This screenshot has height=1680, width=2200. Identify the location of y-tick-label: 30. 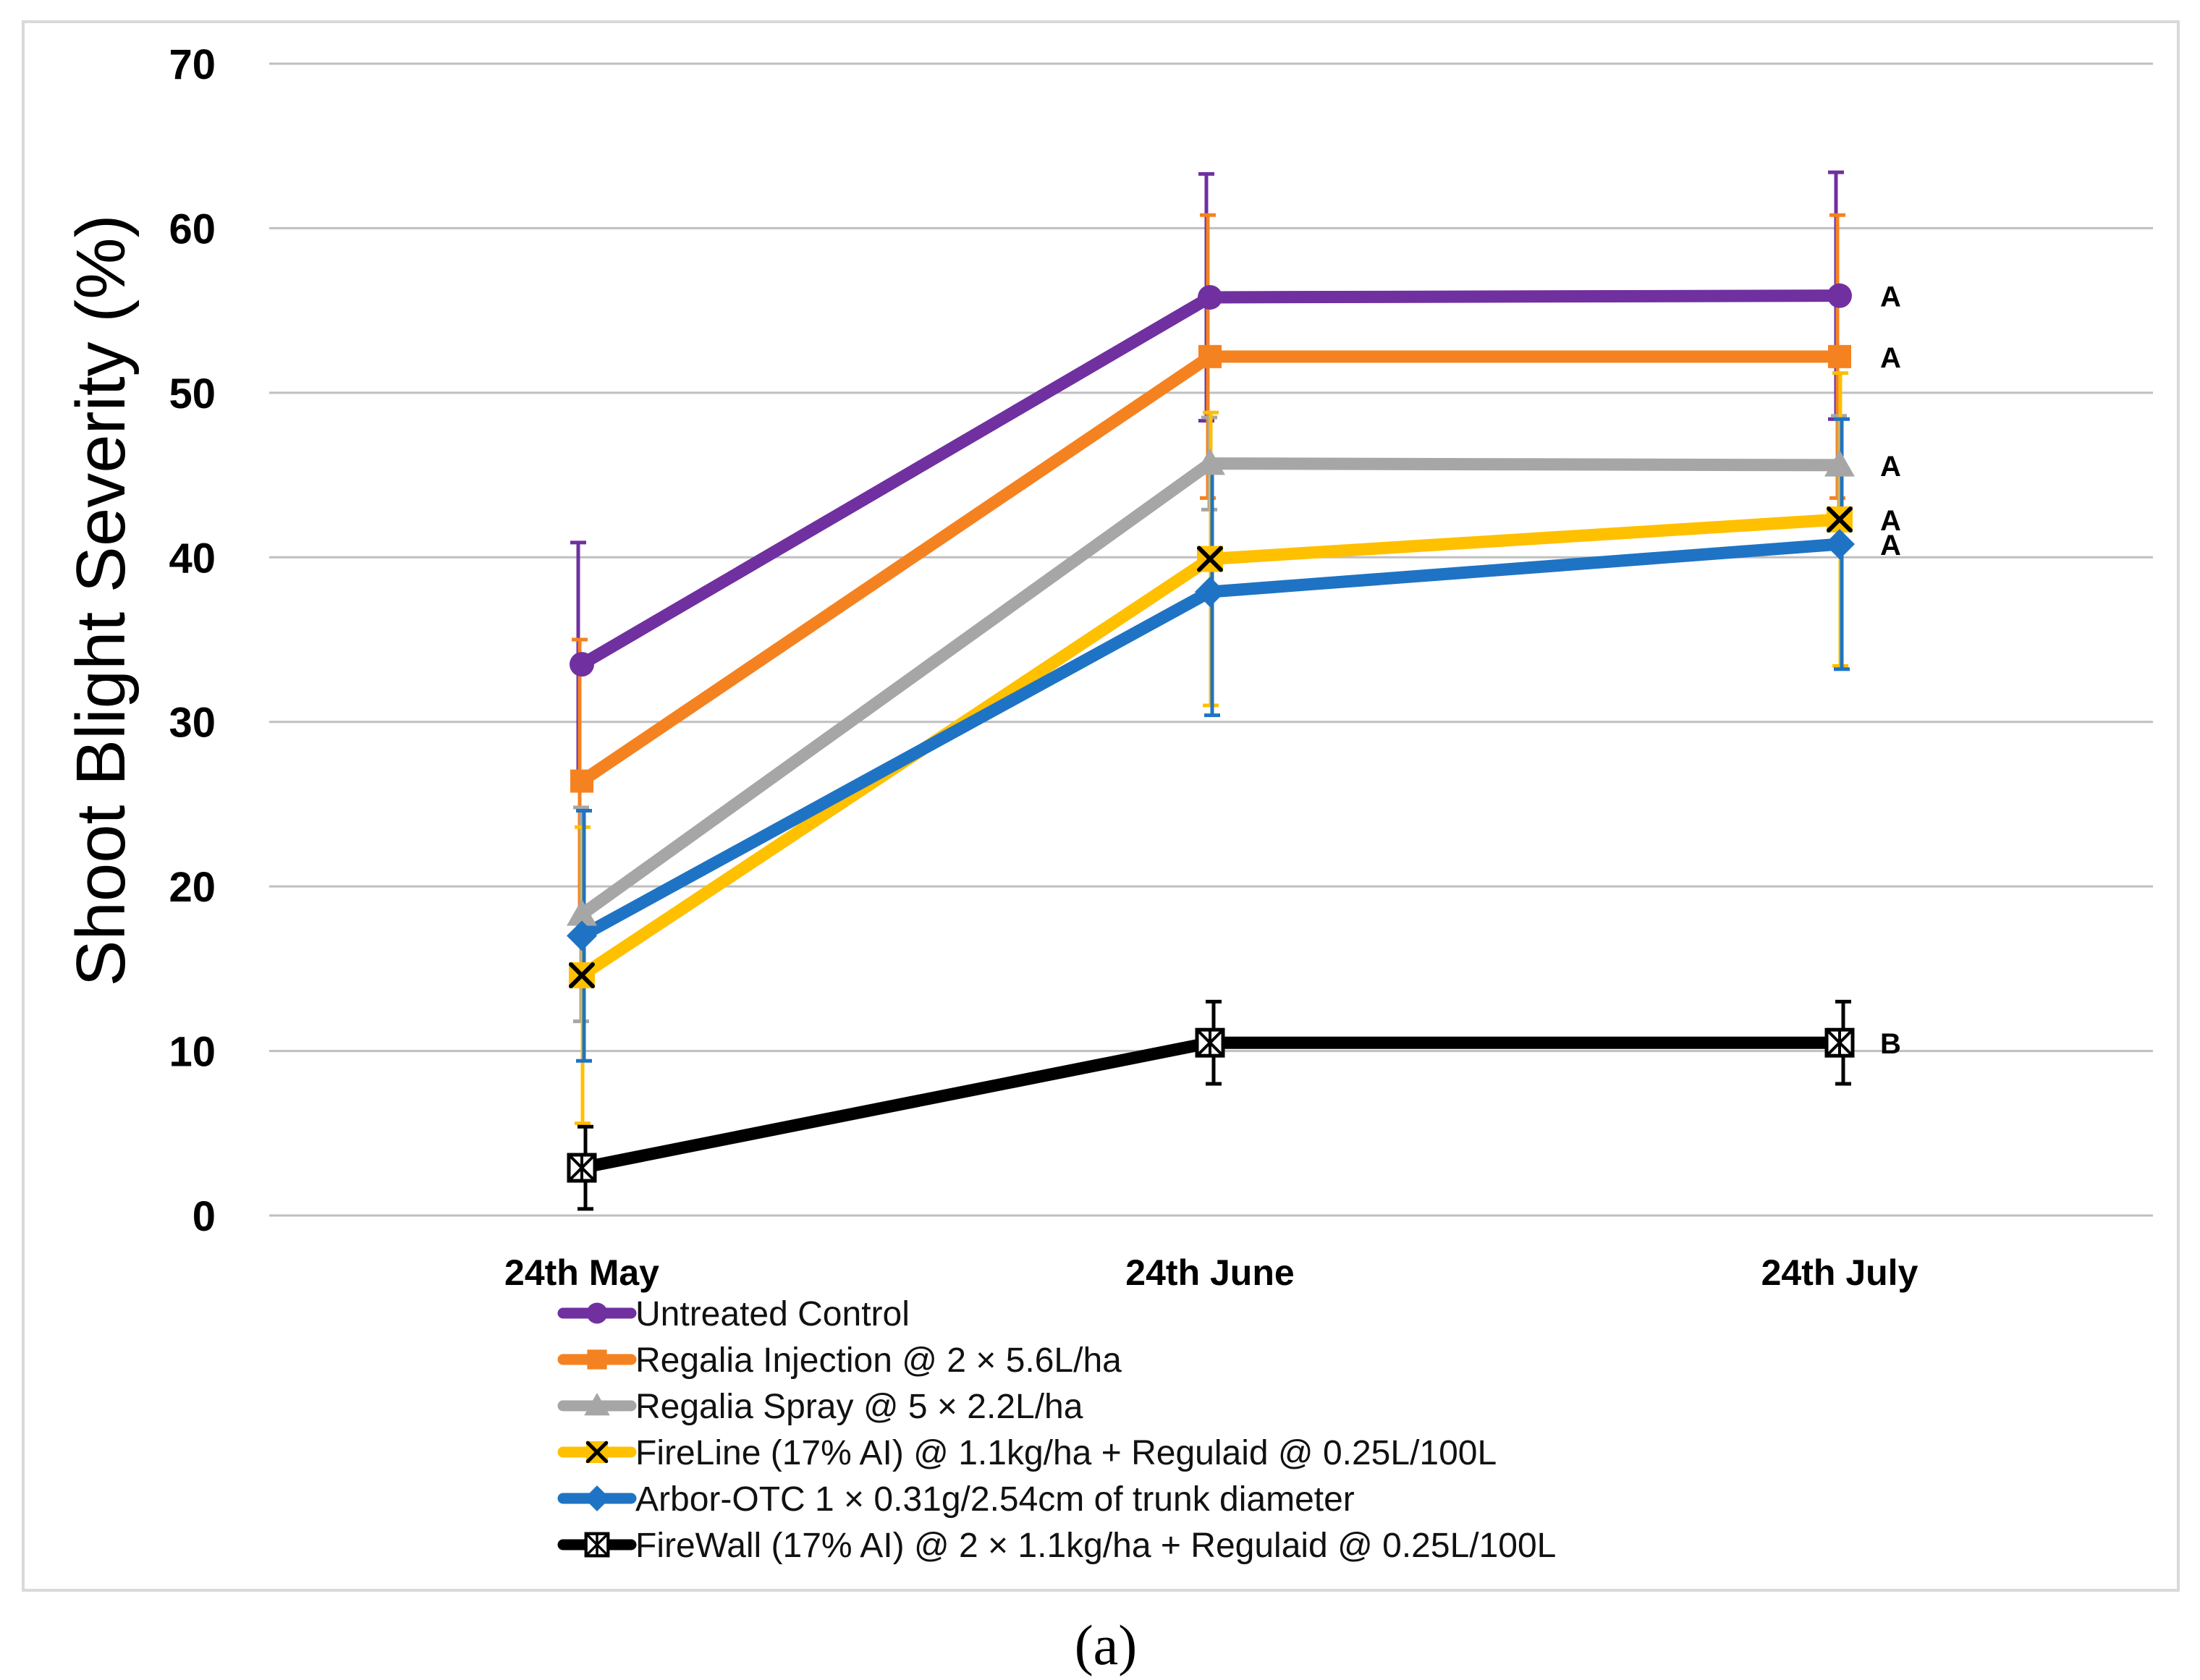
(192, 723).